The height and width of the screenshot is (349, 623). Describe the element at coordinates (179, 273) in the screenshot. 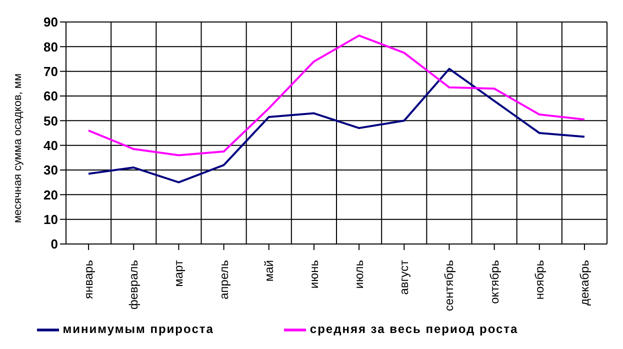

I see `x-tick-label: март` at that location.